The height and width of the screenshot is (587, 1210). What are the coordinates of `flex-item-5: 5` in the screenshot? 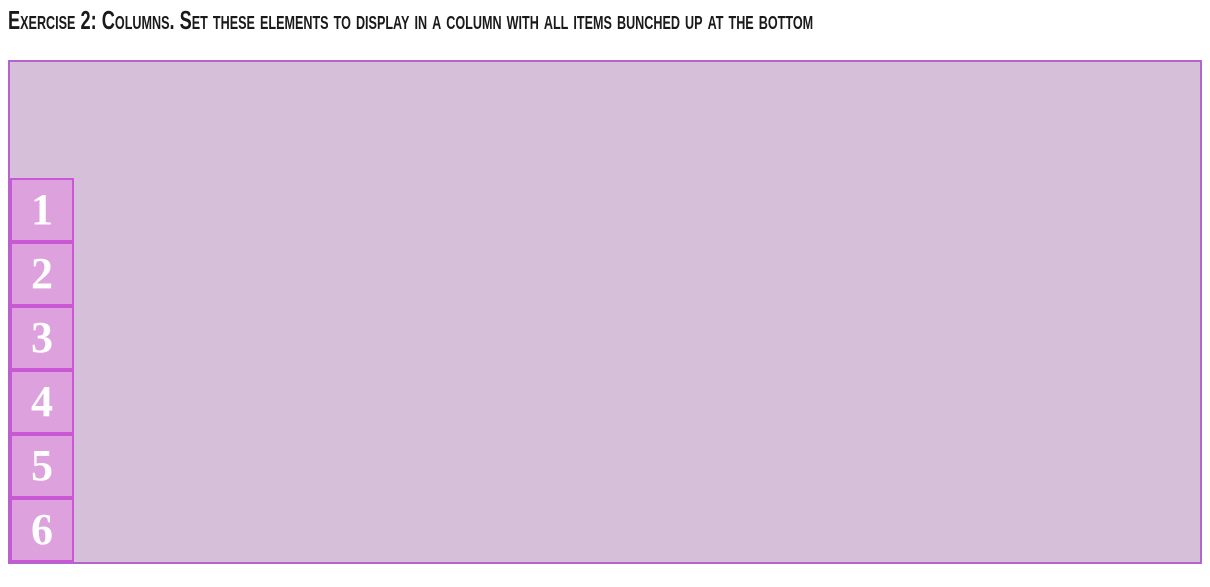 It's located at (42, 466).